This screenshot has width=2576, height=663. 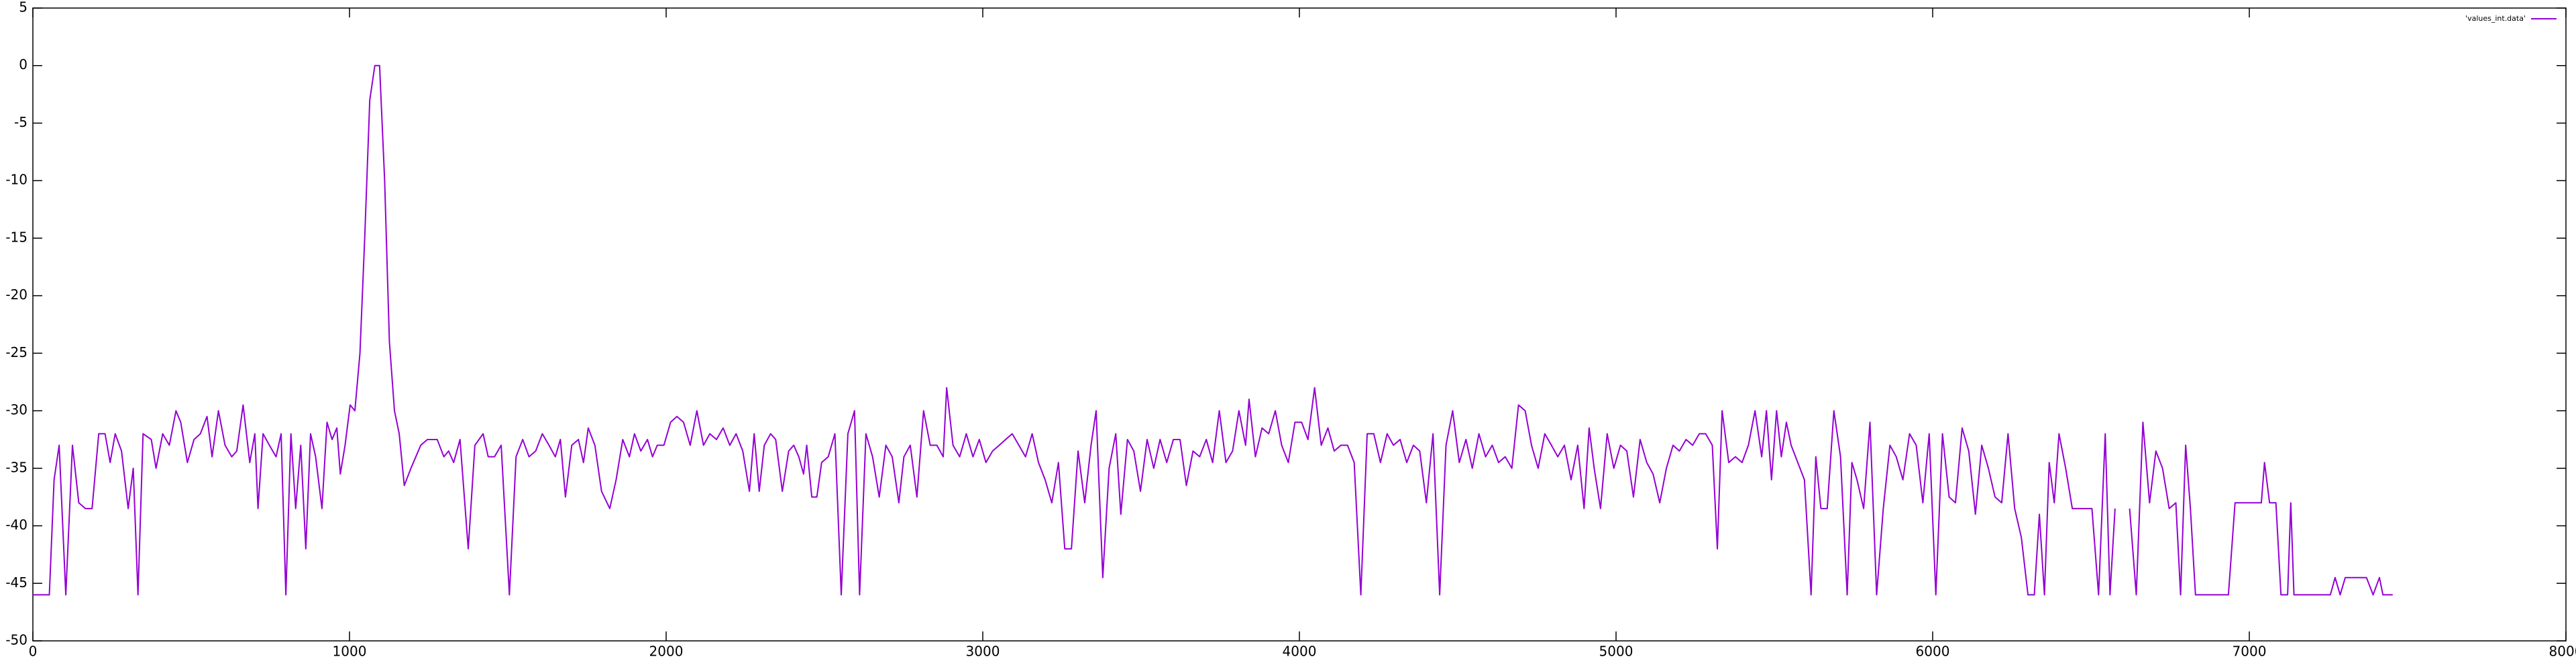 What do you see at coordinates (16, 237) in the screenshot?
I see `y-tick-label: -15` at bounding box center [16, 237].